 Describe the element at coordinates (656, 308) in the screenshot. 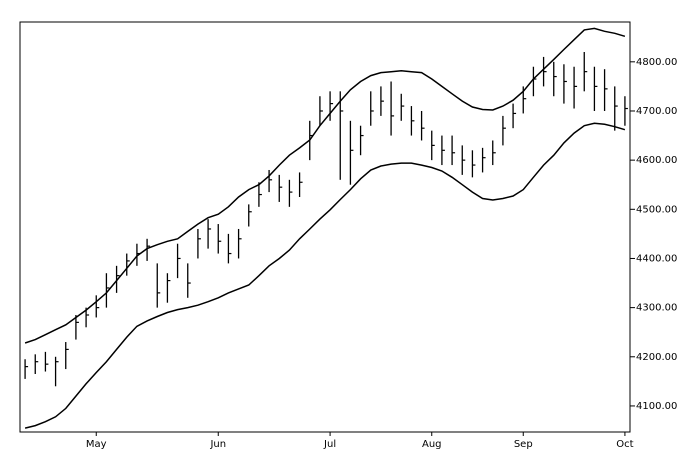

I see `y-tick-label: 4300.00` at that location.